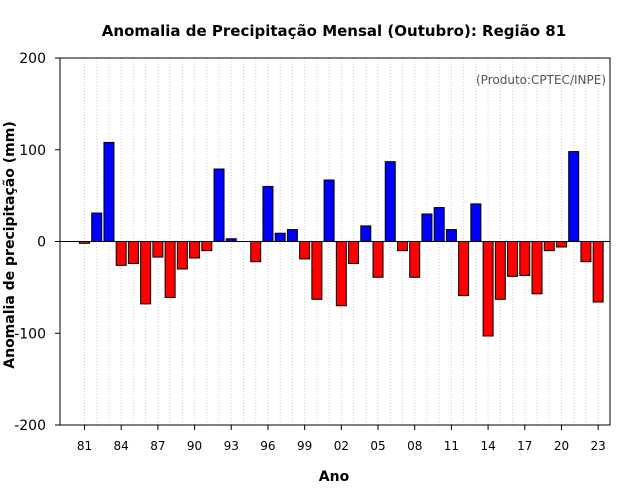 Image resolution: width=640 pixels, height=500 pixels. What do you see at coordinates (525, 258) in the screenshot?
I see `bar-2017` at bounding box center [525, 258].